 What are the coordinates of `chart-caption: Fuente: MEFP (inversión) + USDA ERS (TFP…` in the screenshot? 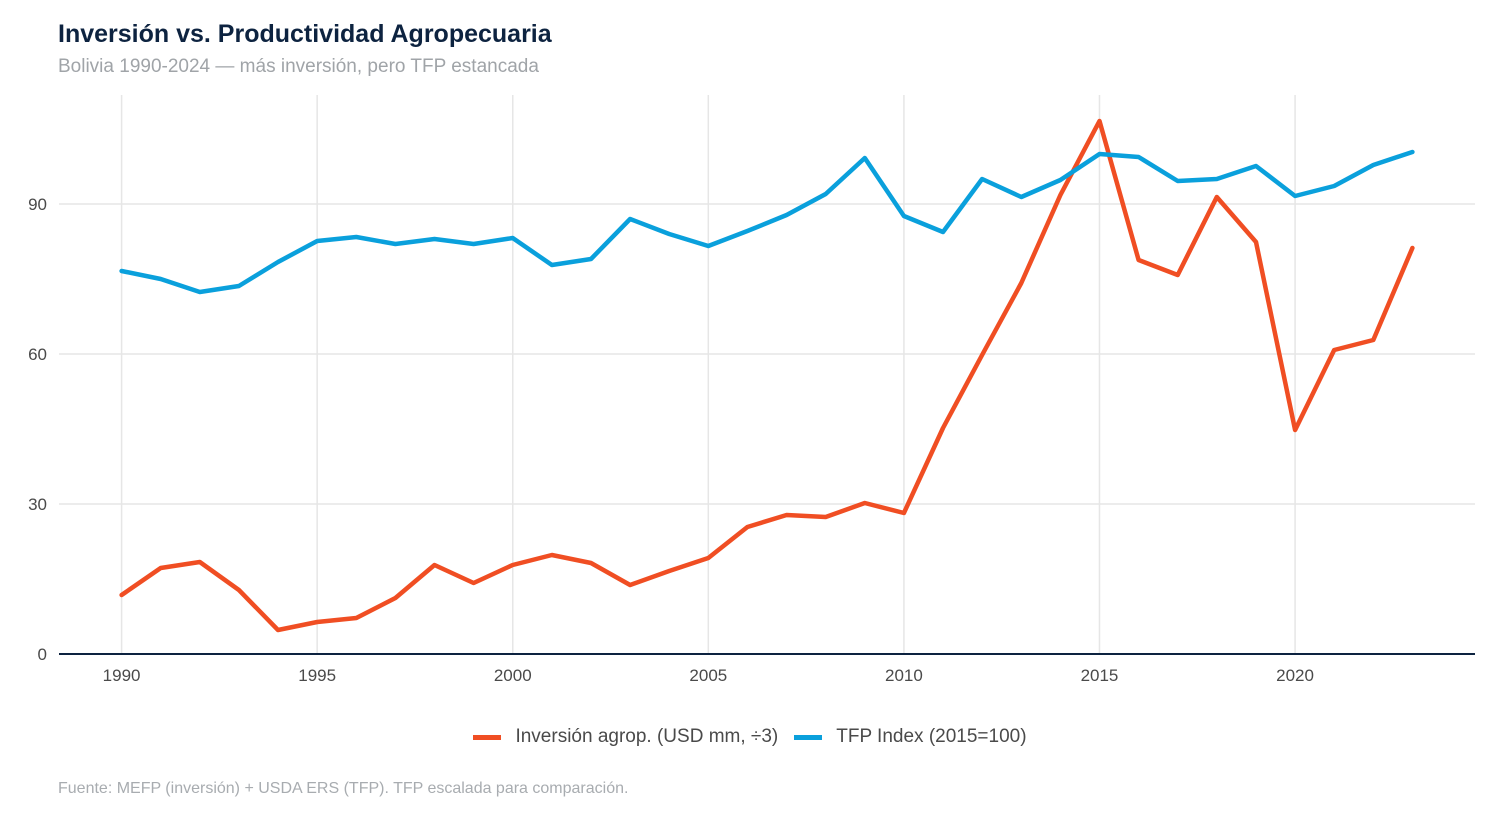 It's located at (343, 788).